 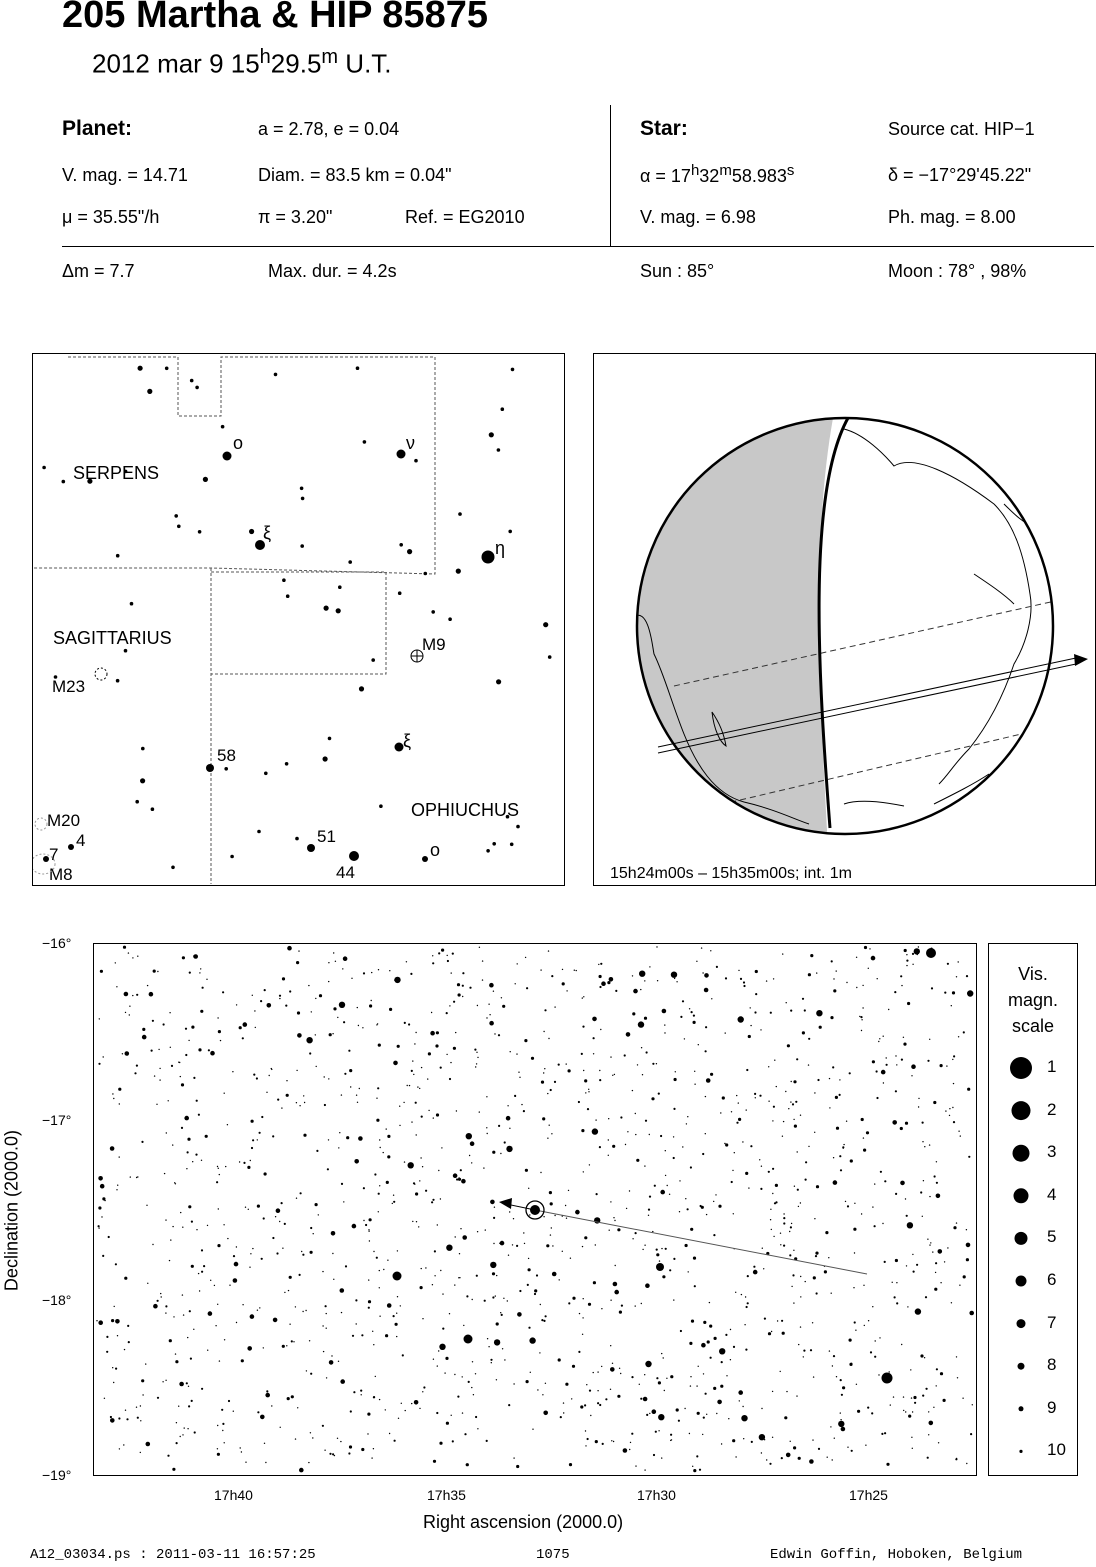 I want to click on footer-page-number: 1075, so click(x=553, y=1555).